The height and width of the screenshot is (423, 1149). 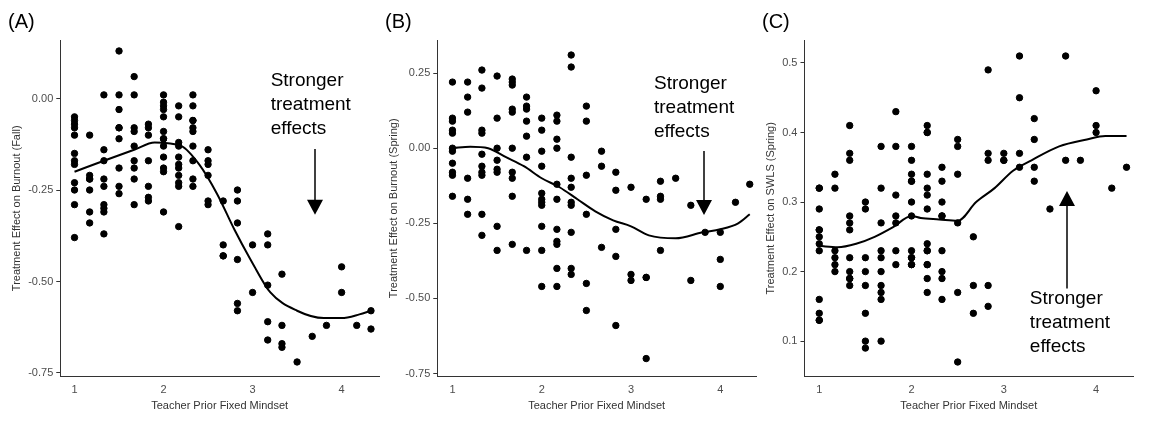 I want to click on chart-title: (C), so click(x=776, y=20).